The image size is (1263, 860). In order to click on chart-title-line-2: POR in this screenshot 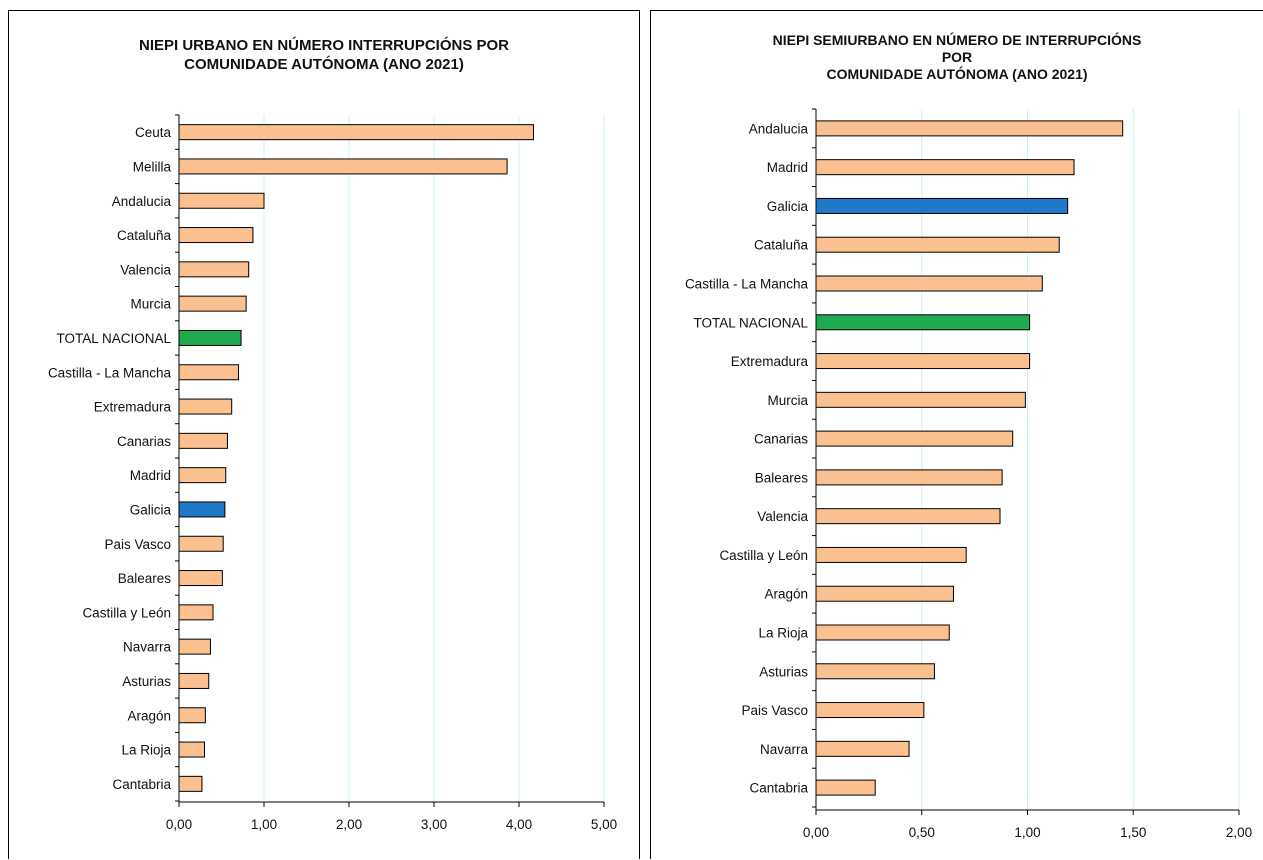, I will do `click(957, 57)`.